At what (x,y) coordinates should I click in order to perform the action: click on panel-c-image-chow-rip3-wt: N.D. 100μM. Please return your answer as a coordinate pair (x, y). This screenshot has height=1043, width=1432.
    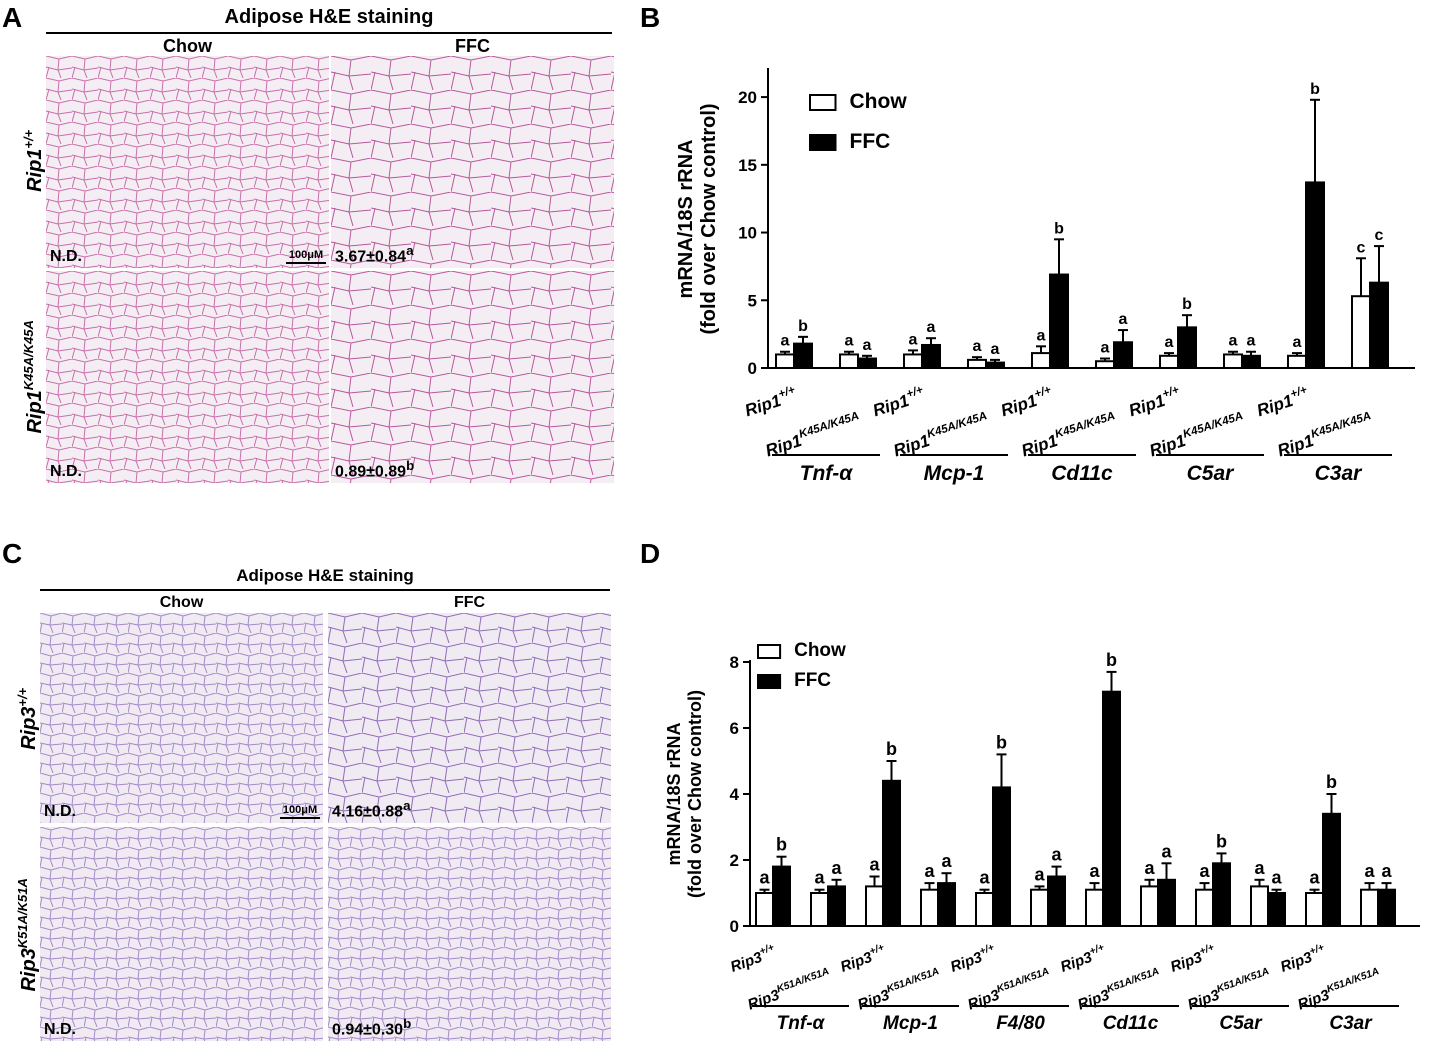
    Looking at the image, I should click on (181, 718).